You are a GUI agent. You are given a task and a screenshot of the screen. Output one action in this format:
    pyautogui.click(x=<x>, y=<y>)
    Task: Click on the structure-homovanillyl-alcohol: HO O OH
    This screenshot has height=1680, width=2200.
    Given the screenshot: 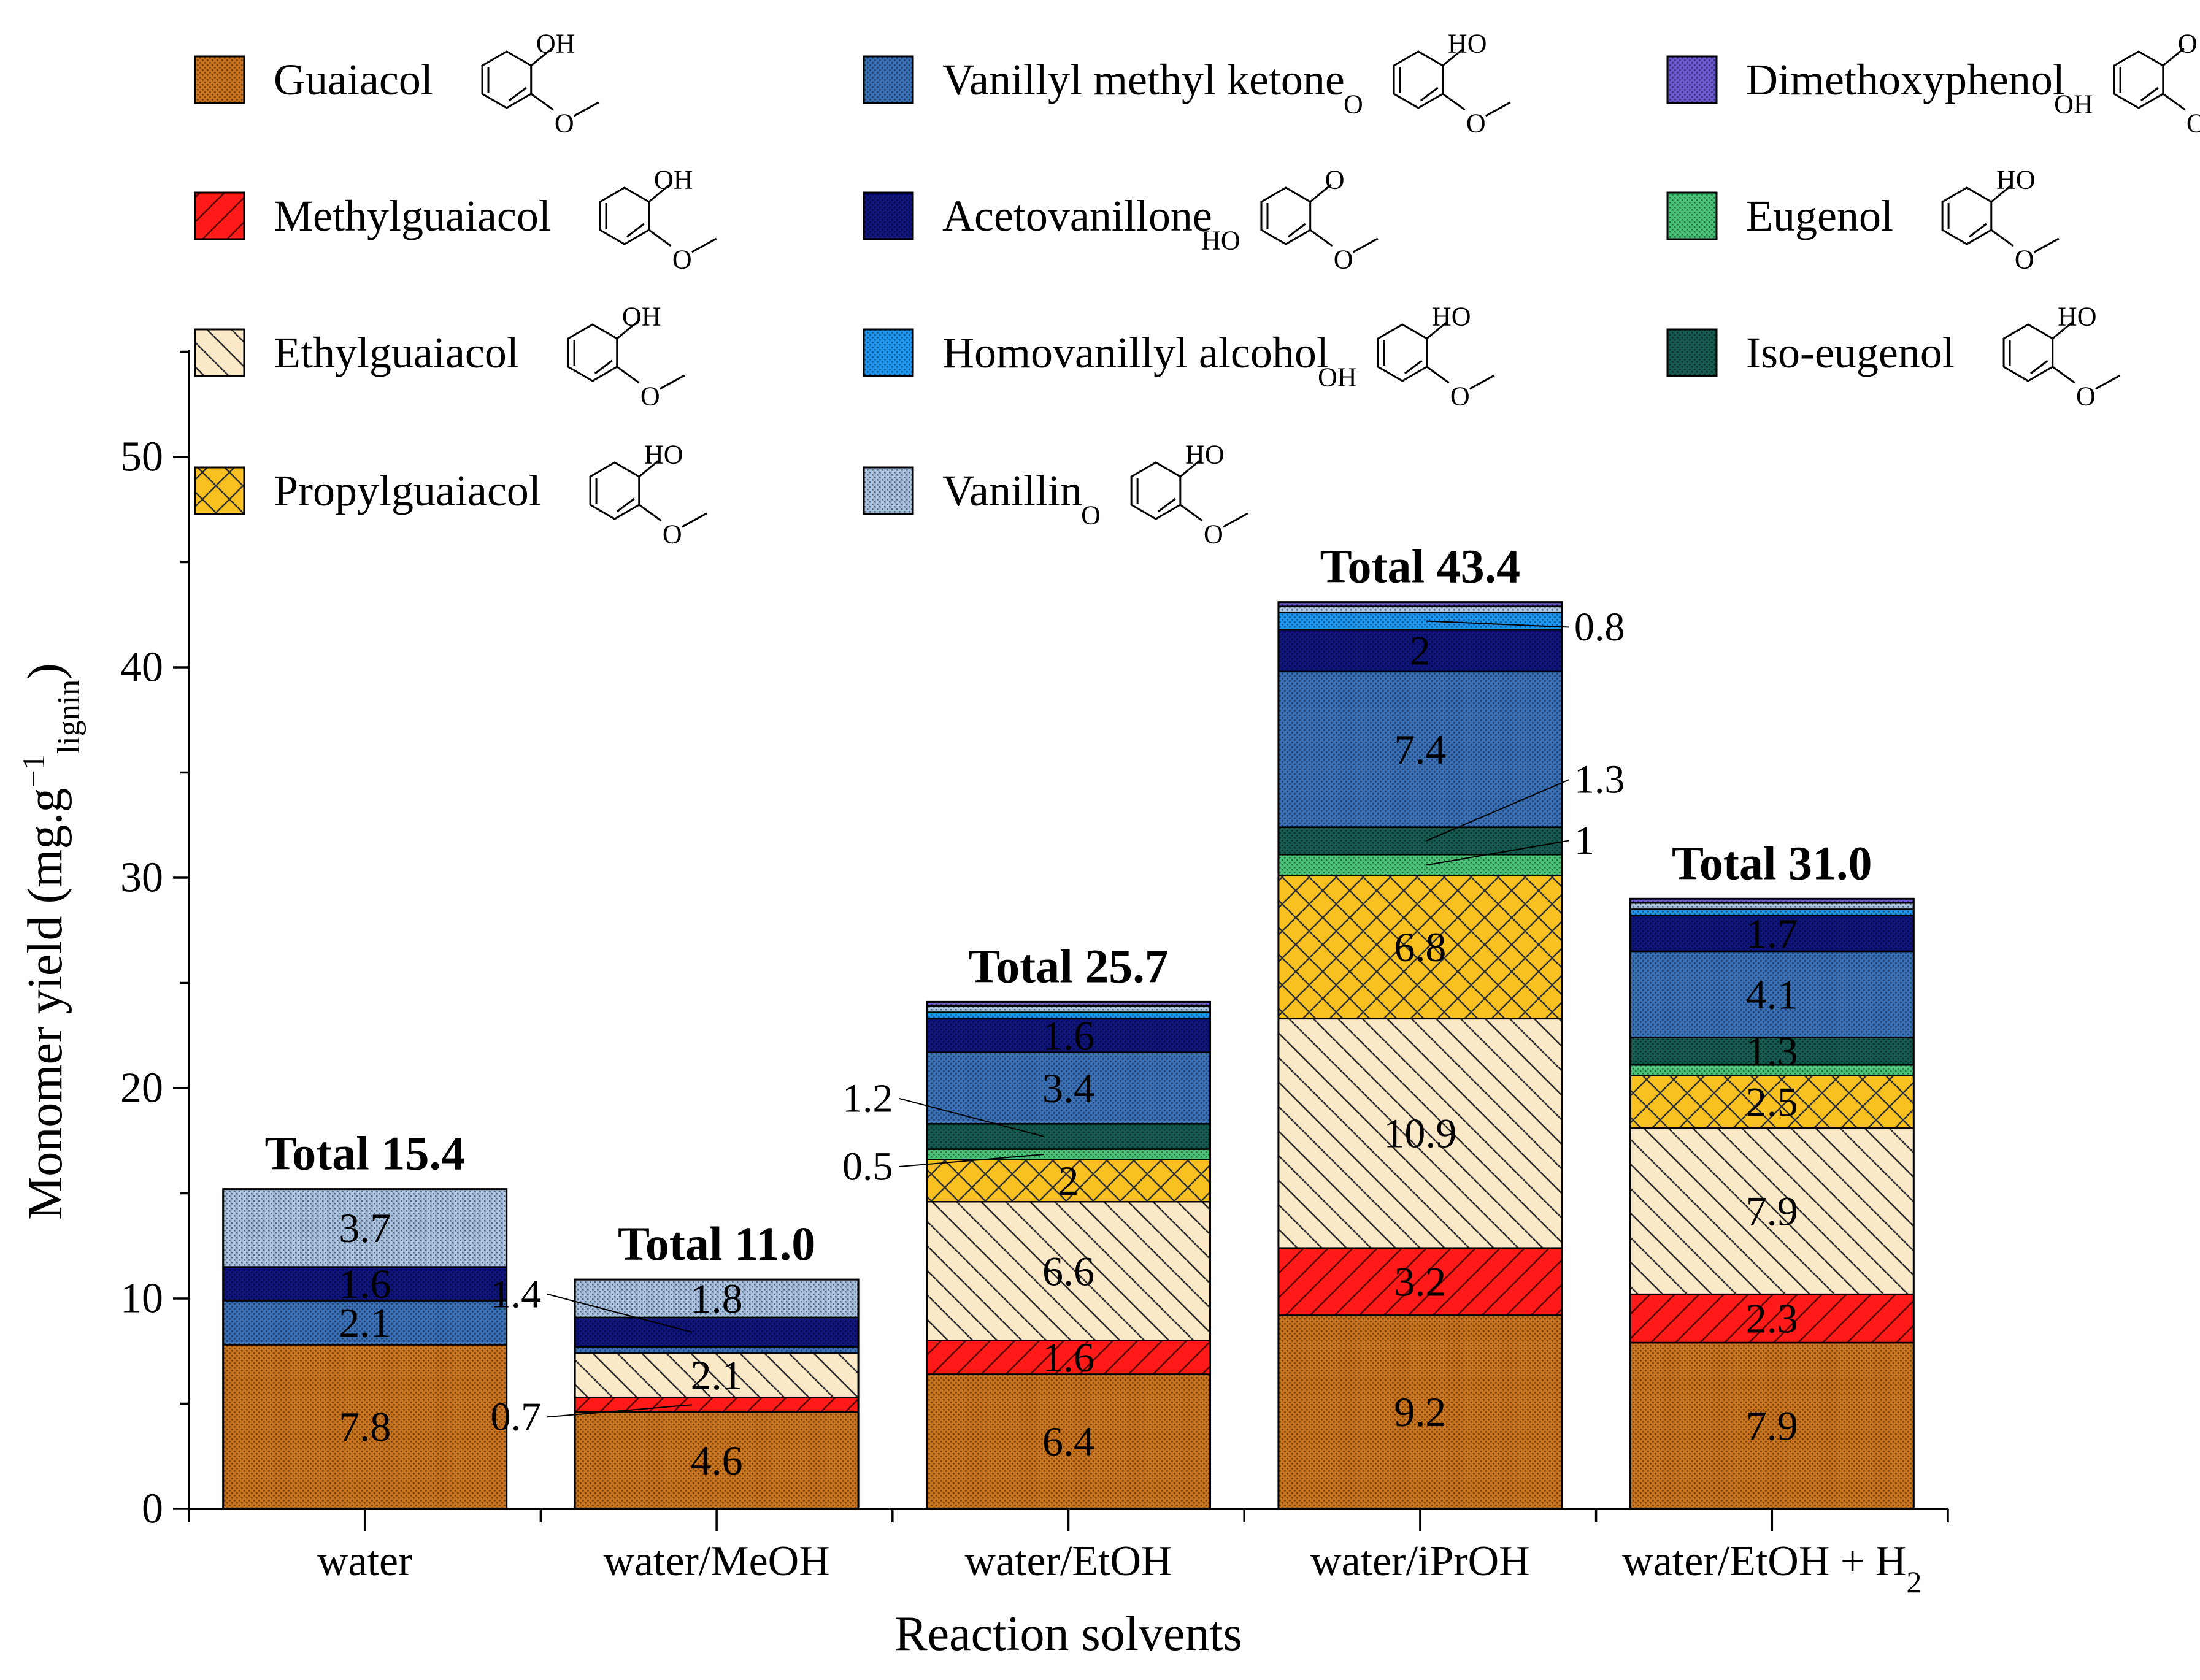 What is the action you would take?
    pyautogui.click(x=1406, y=357)
    